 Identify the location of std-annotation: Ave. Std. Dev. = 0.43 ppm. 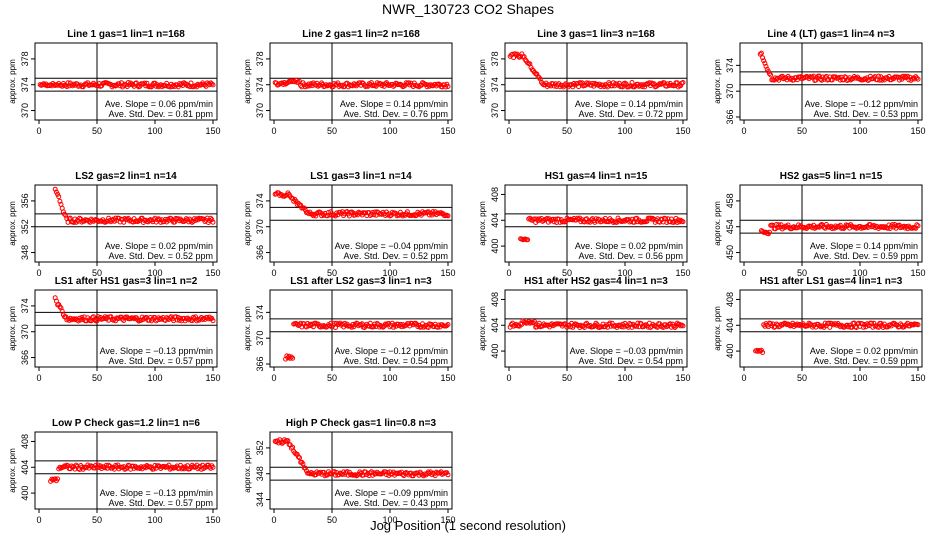
(396, 503).